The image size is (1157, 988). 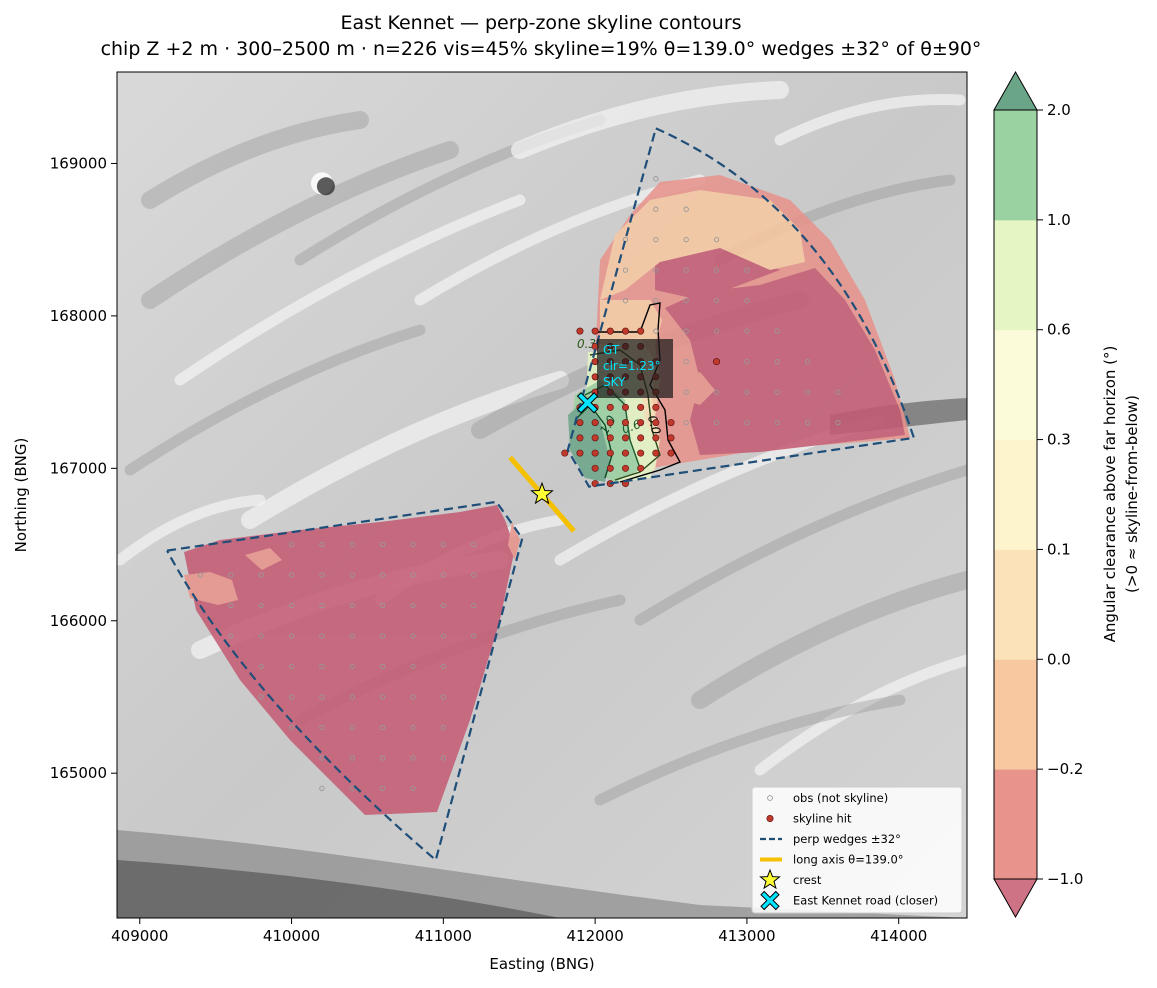 I want to click on legend-entry-axis: long axis θ=139.0°, so click(x=832, y=860).